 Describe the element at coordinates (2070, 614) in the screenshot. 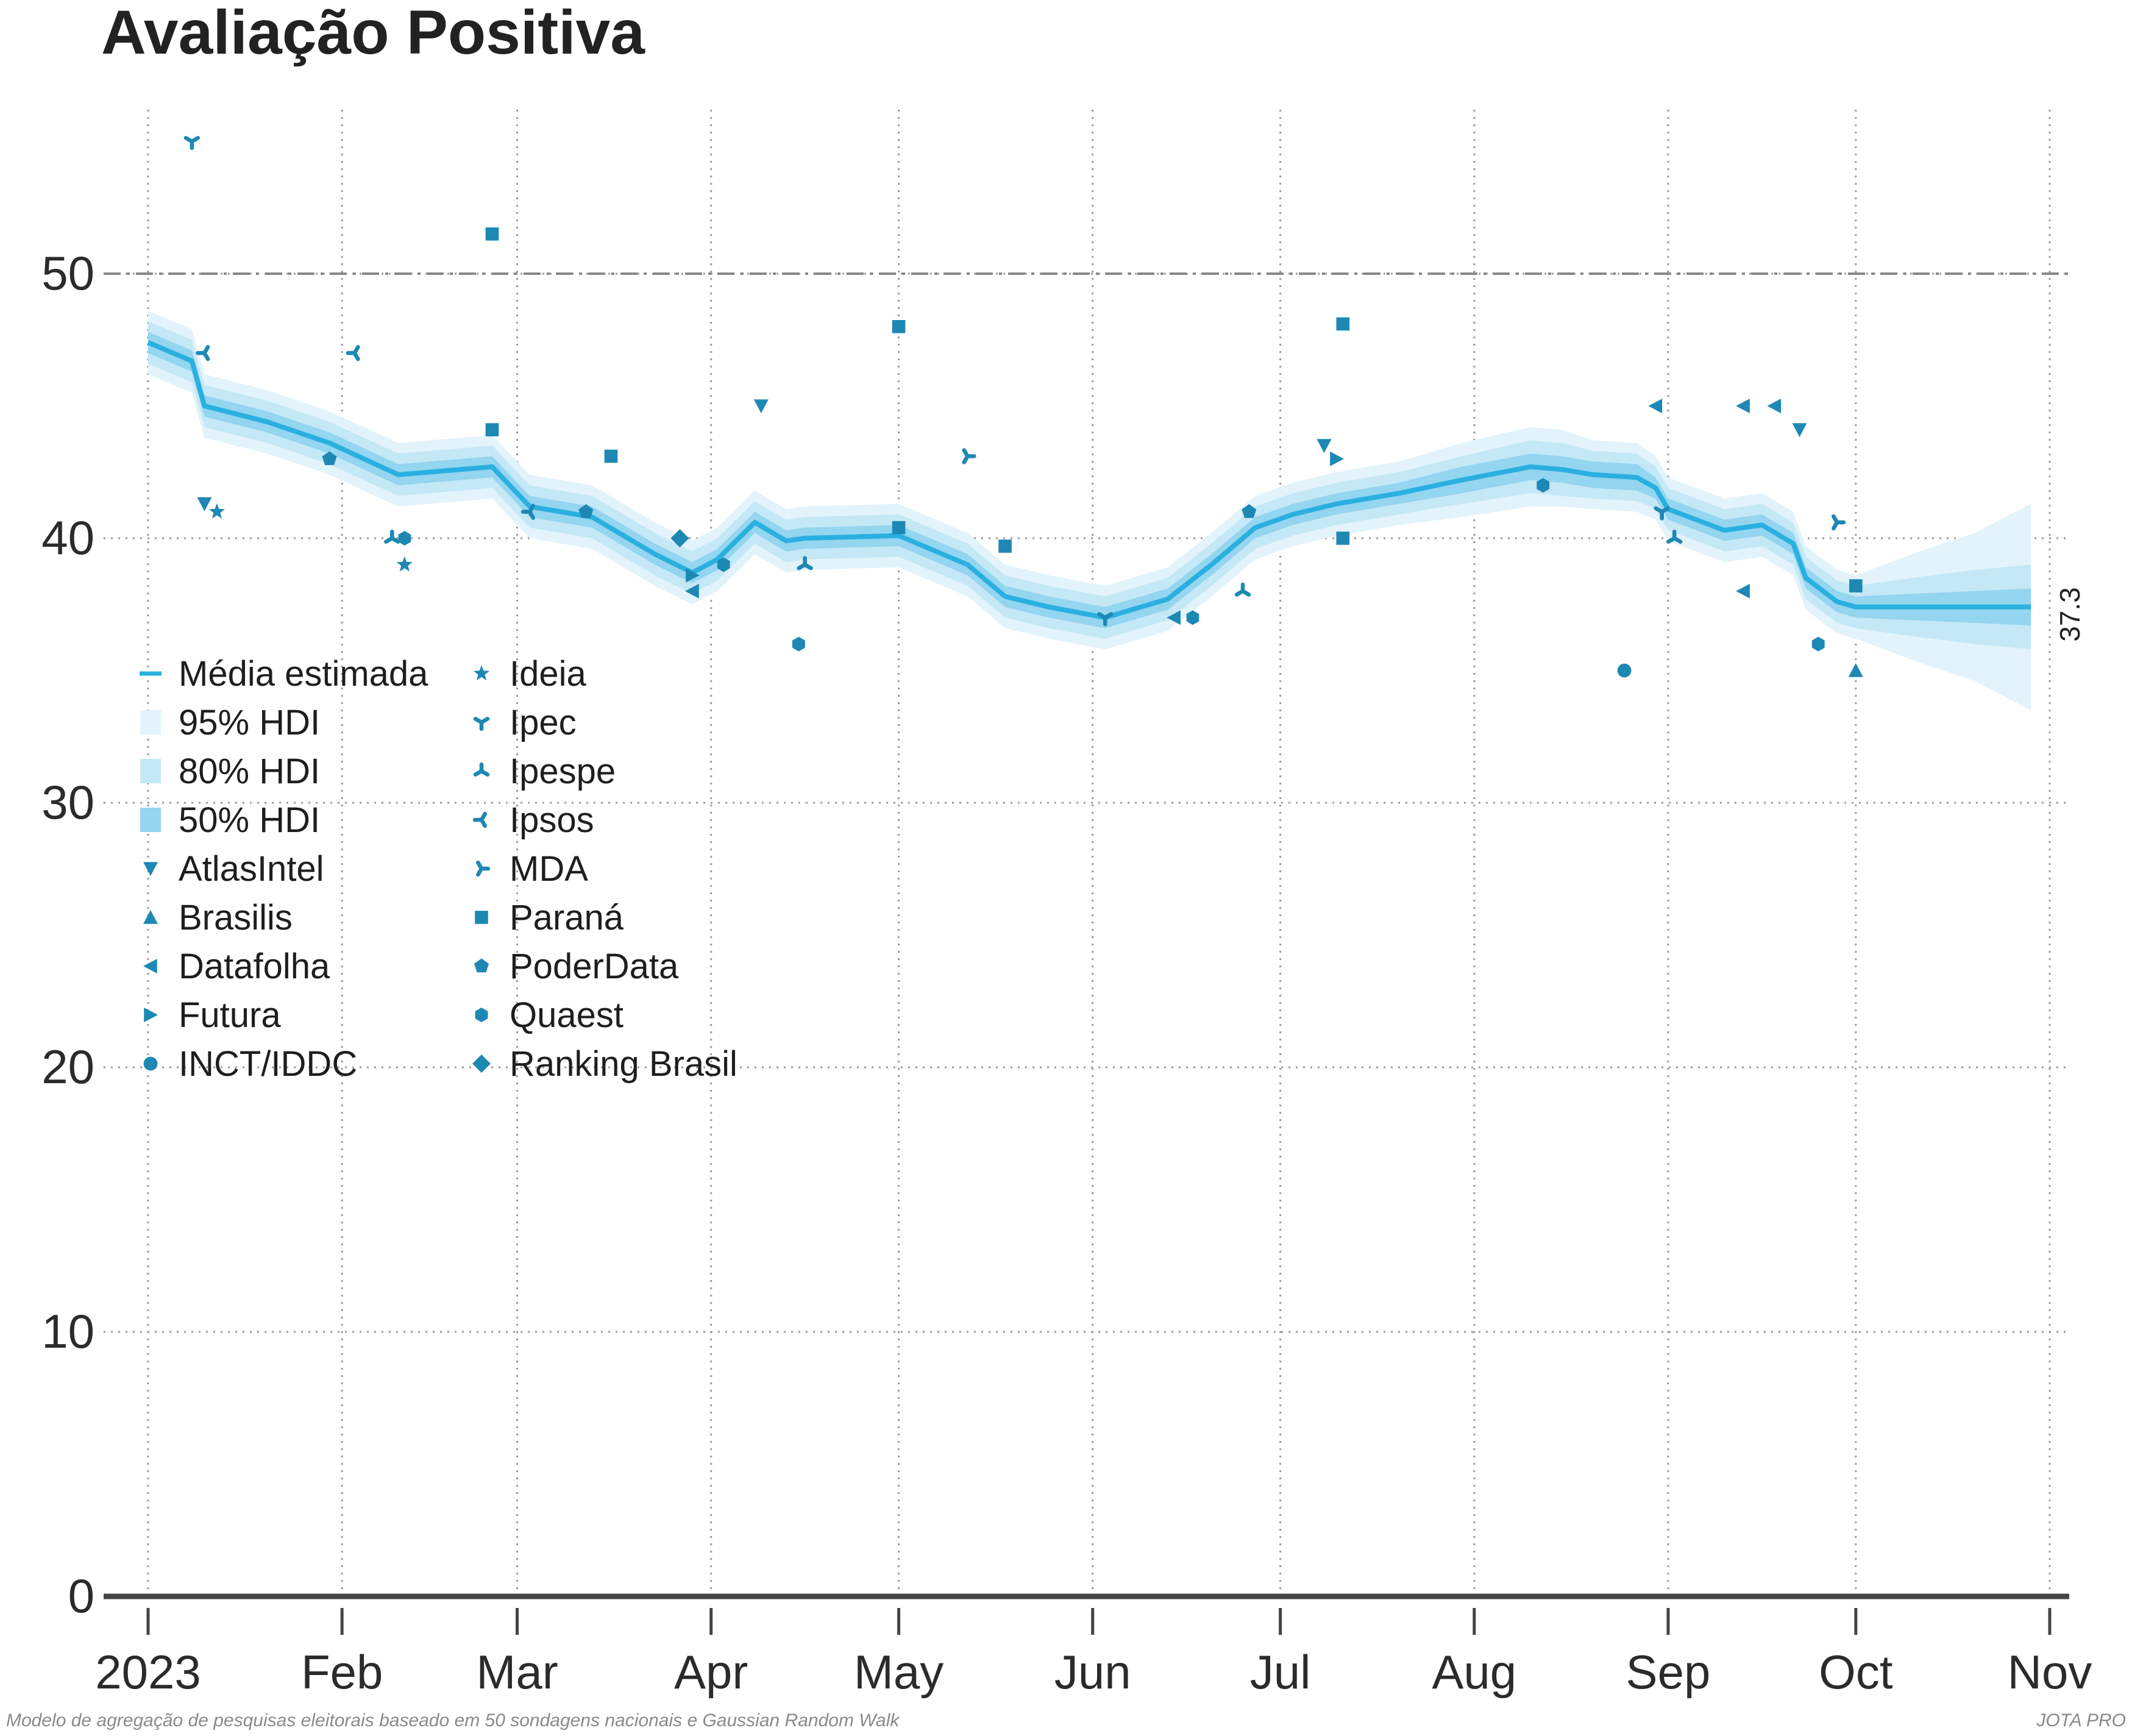

I see `end-value-label: 37.3` at that location.